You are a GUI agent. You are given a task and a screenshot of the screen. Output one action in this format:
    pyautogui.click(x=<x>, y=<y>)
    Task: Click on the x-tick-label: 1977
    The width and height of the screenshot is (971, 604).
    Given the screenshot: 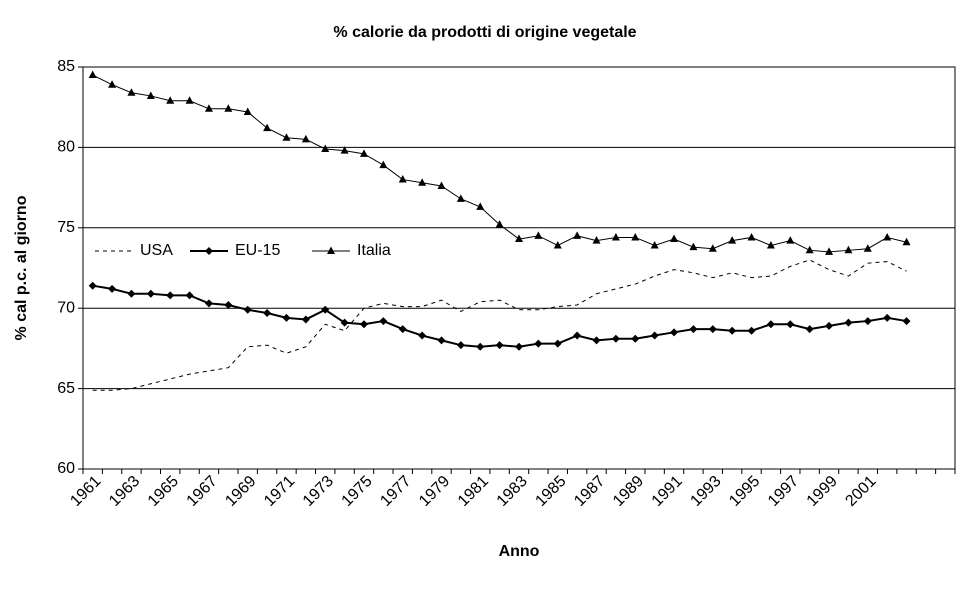 What is the action you would take?
    pyautogui.click(x=395, y=491)
    